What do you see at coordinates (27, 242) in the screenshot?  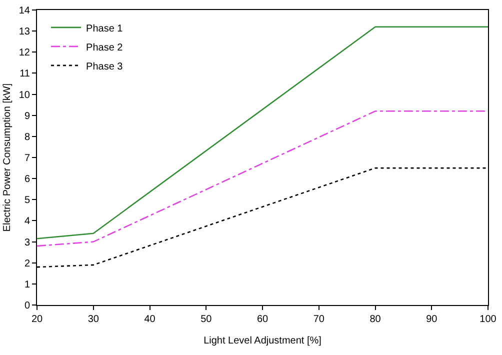 I see `y-tick-label: 3` at bounding box center [27, 242].